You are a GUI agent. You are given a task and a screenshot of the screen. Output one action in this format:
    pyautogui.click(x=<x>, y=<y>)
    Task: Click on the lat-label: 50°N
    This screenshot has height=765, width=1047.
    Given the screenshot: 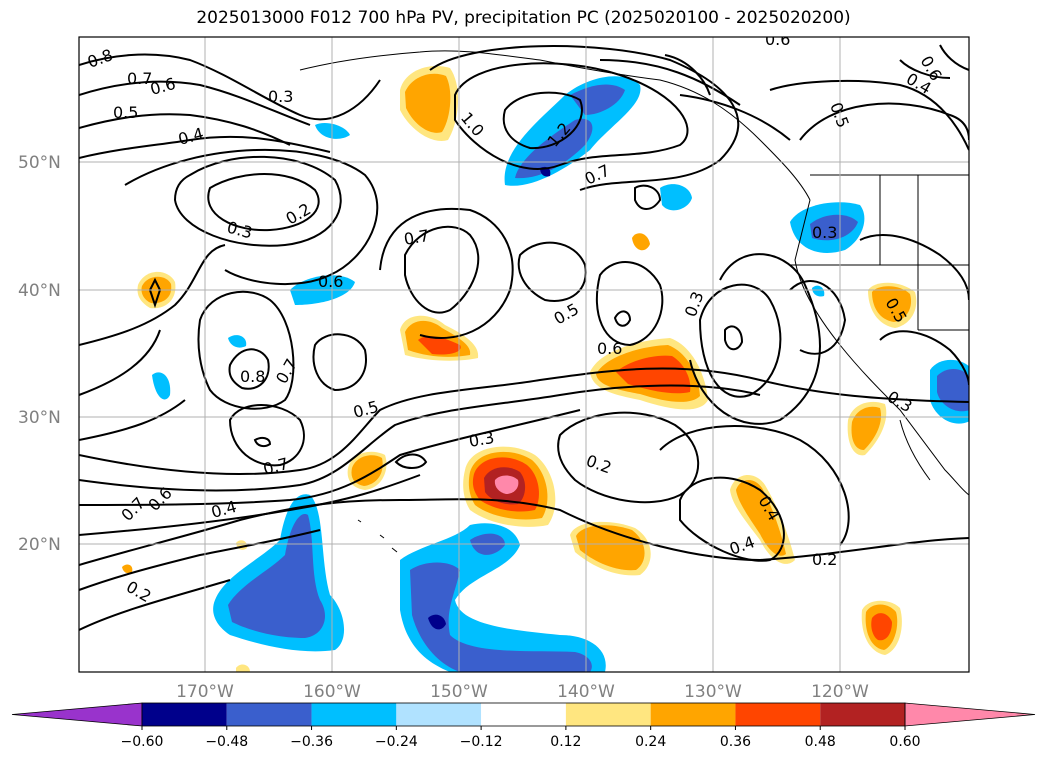 What is the action you would take?
    pyautogui.click(x=39, y=163)
    